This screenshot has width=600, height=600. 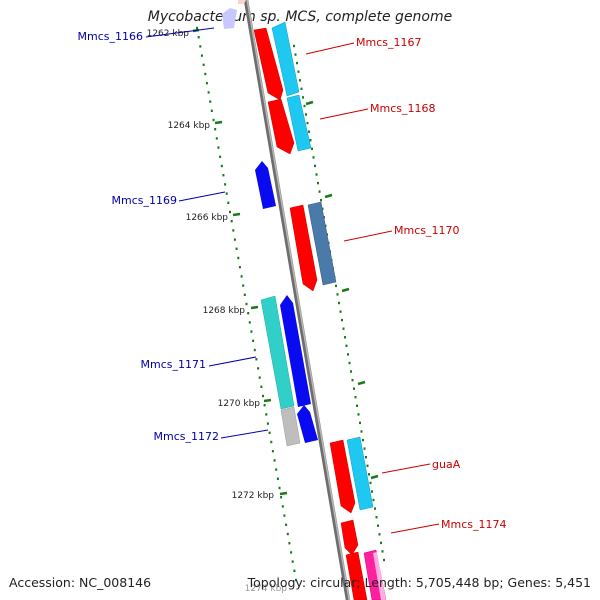 I want to click on accession-text: Accession: NC_008146, so click(x=80, y=582).